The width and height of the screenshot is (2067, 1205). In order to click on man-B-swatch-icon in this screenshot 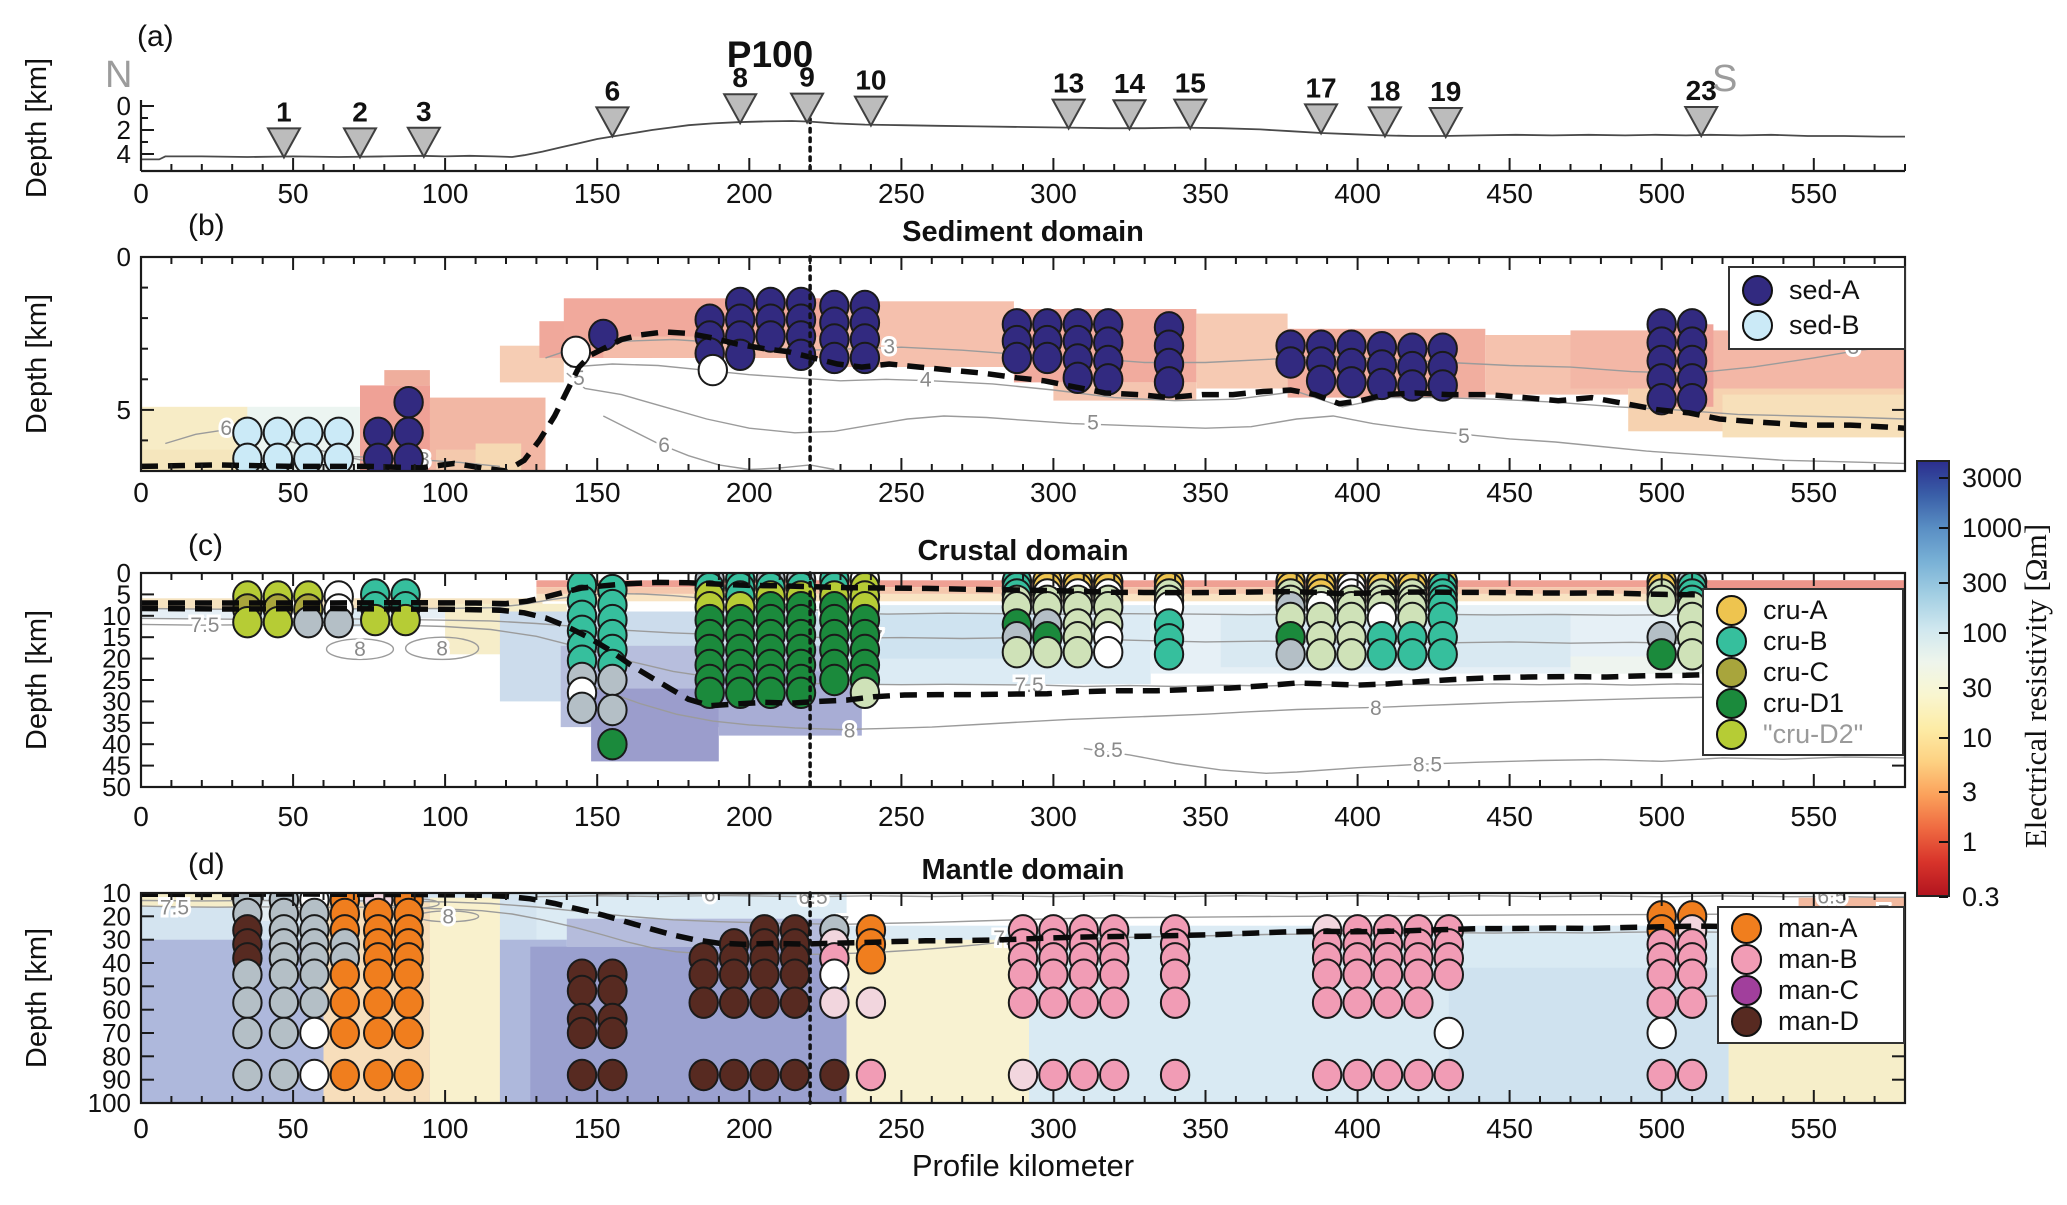, I will do `click(1746, 959)`.